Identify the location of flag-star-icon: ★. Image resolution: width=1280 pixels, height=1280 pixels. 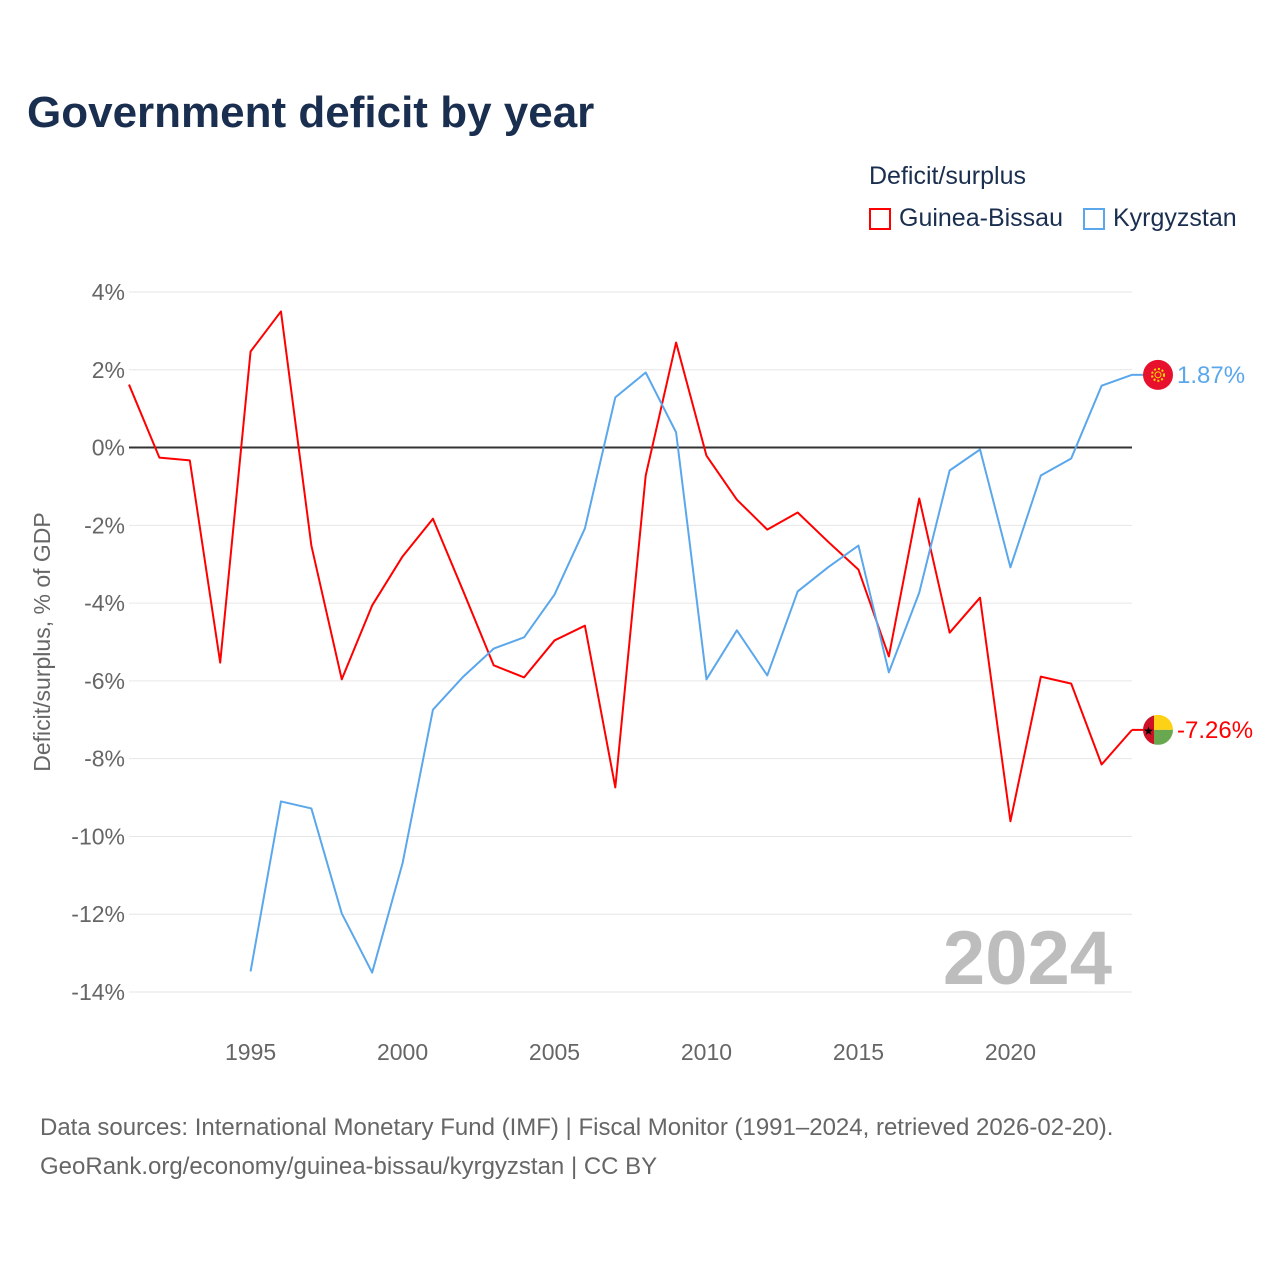
(1148, 731).